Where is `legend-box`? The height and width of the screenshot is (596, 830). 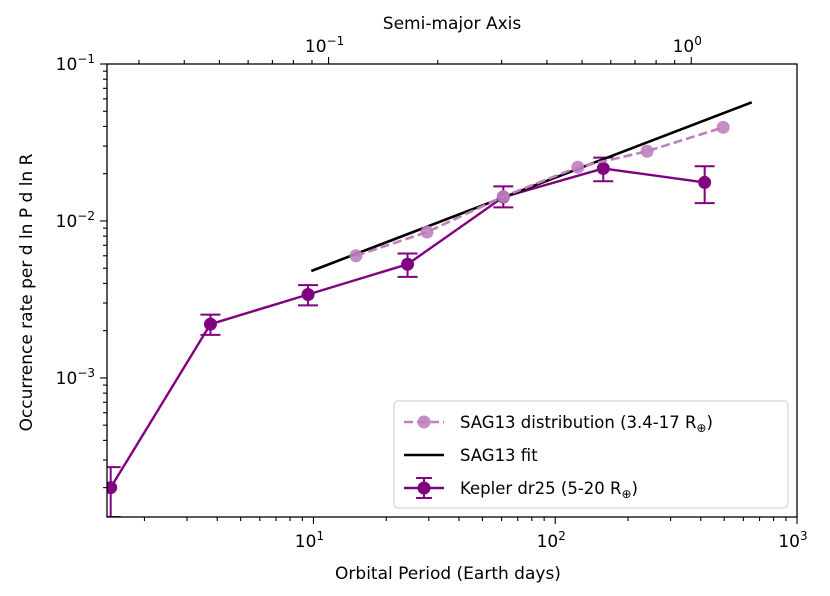
legend-box is located at coordinates (591, 454).